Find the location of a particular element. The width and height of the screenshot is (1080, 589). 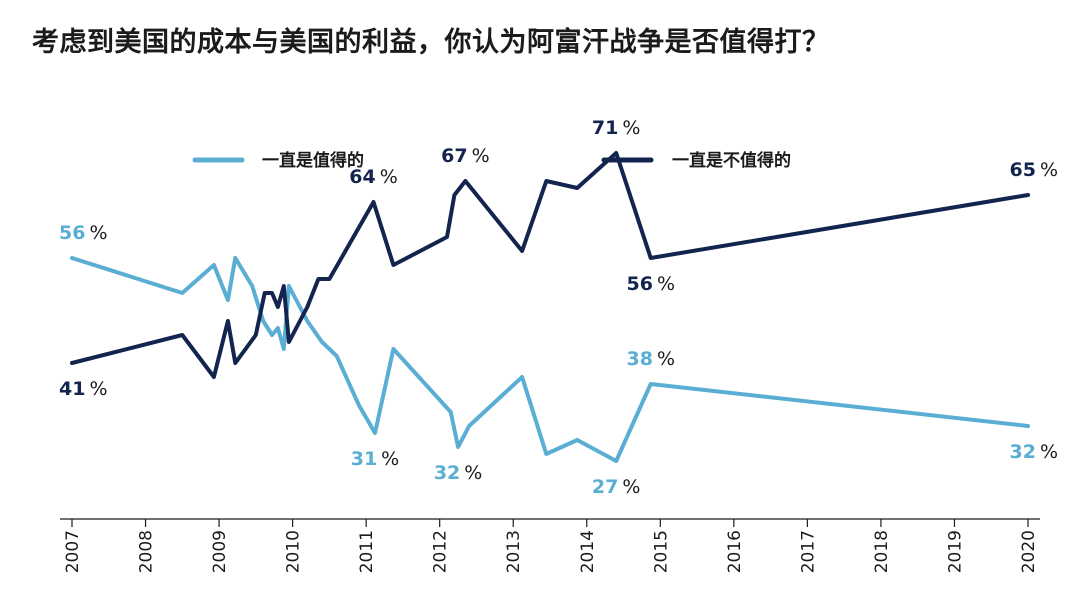

x-tick-label: 2018 is located at coordinates (882, 551).